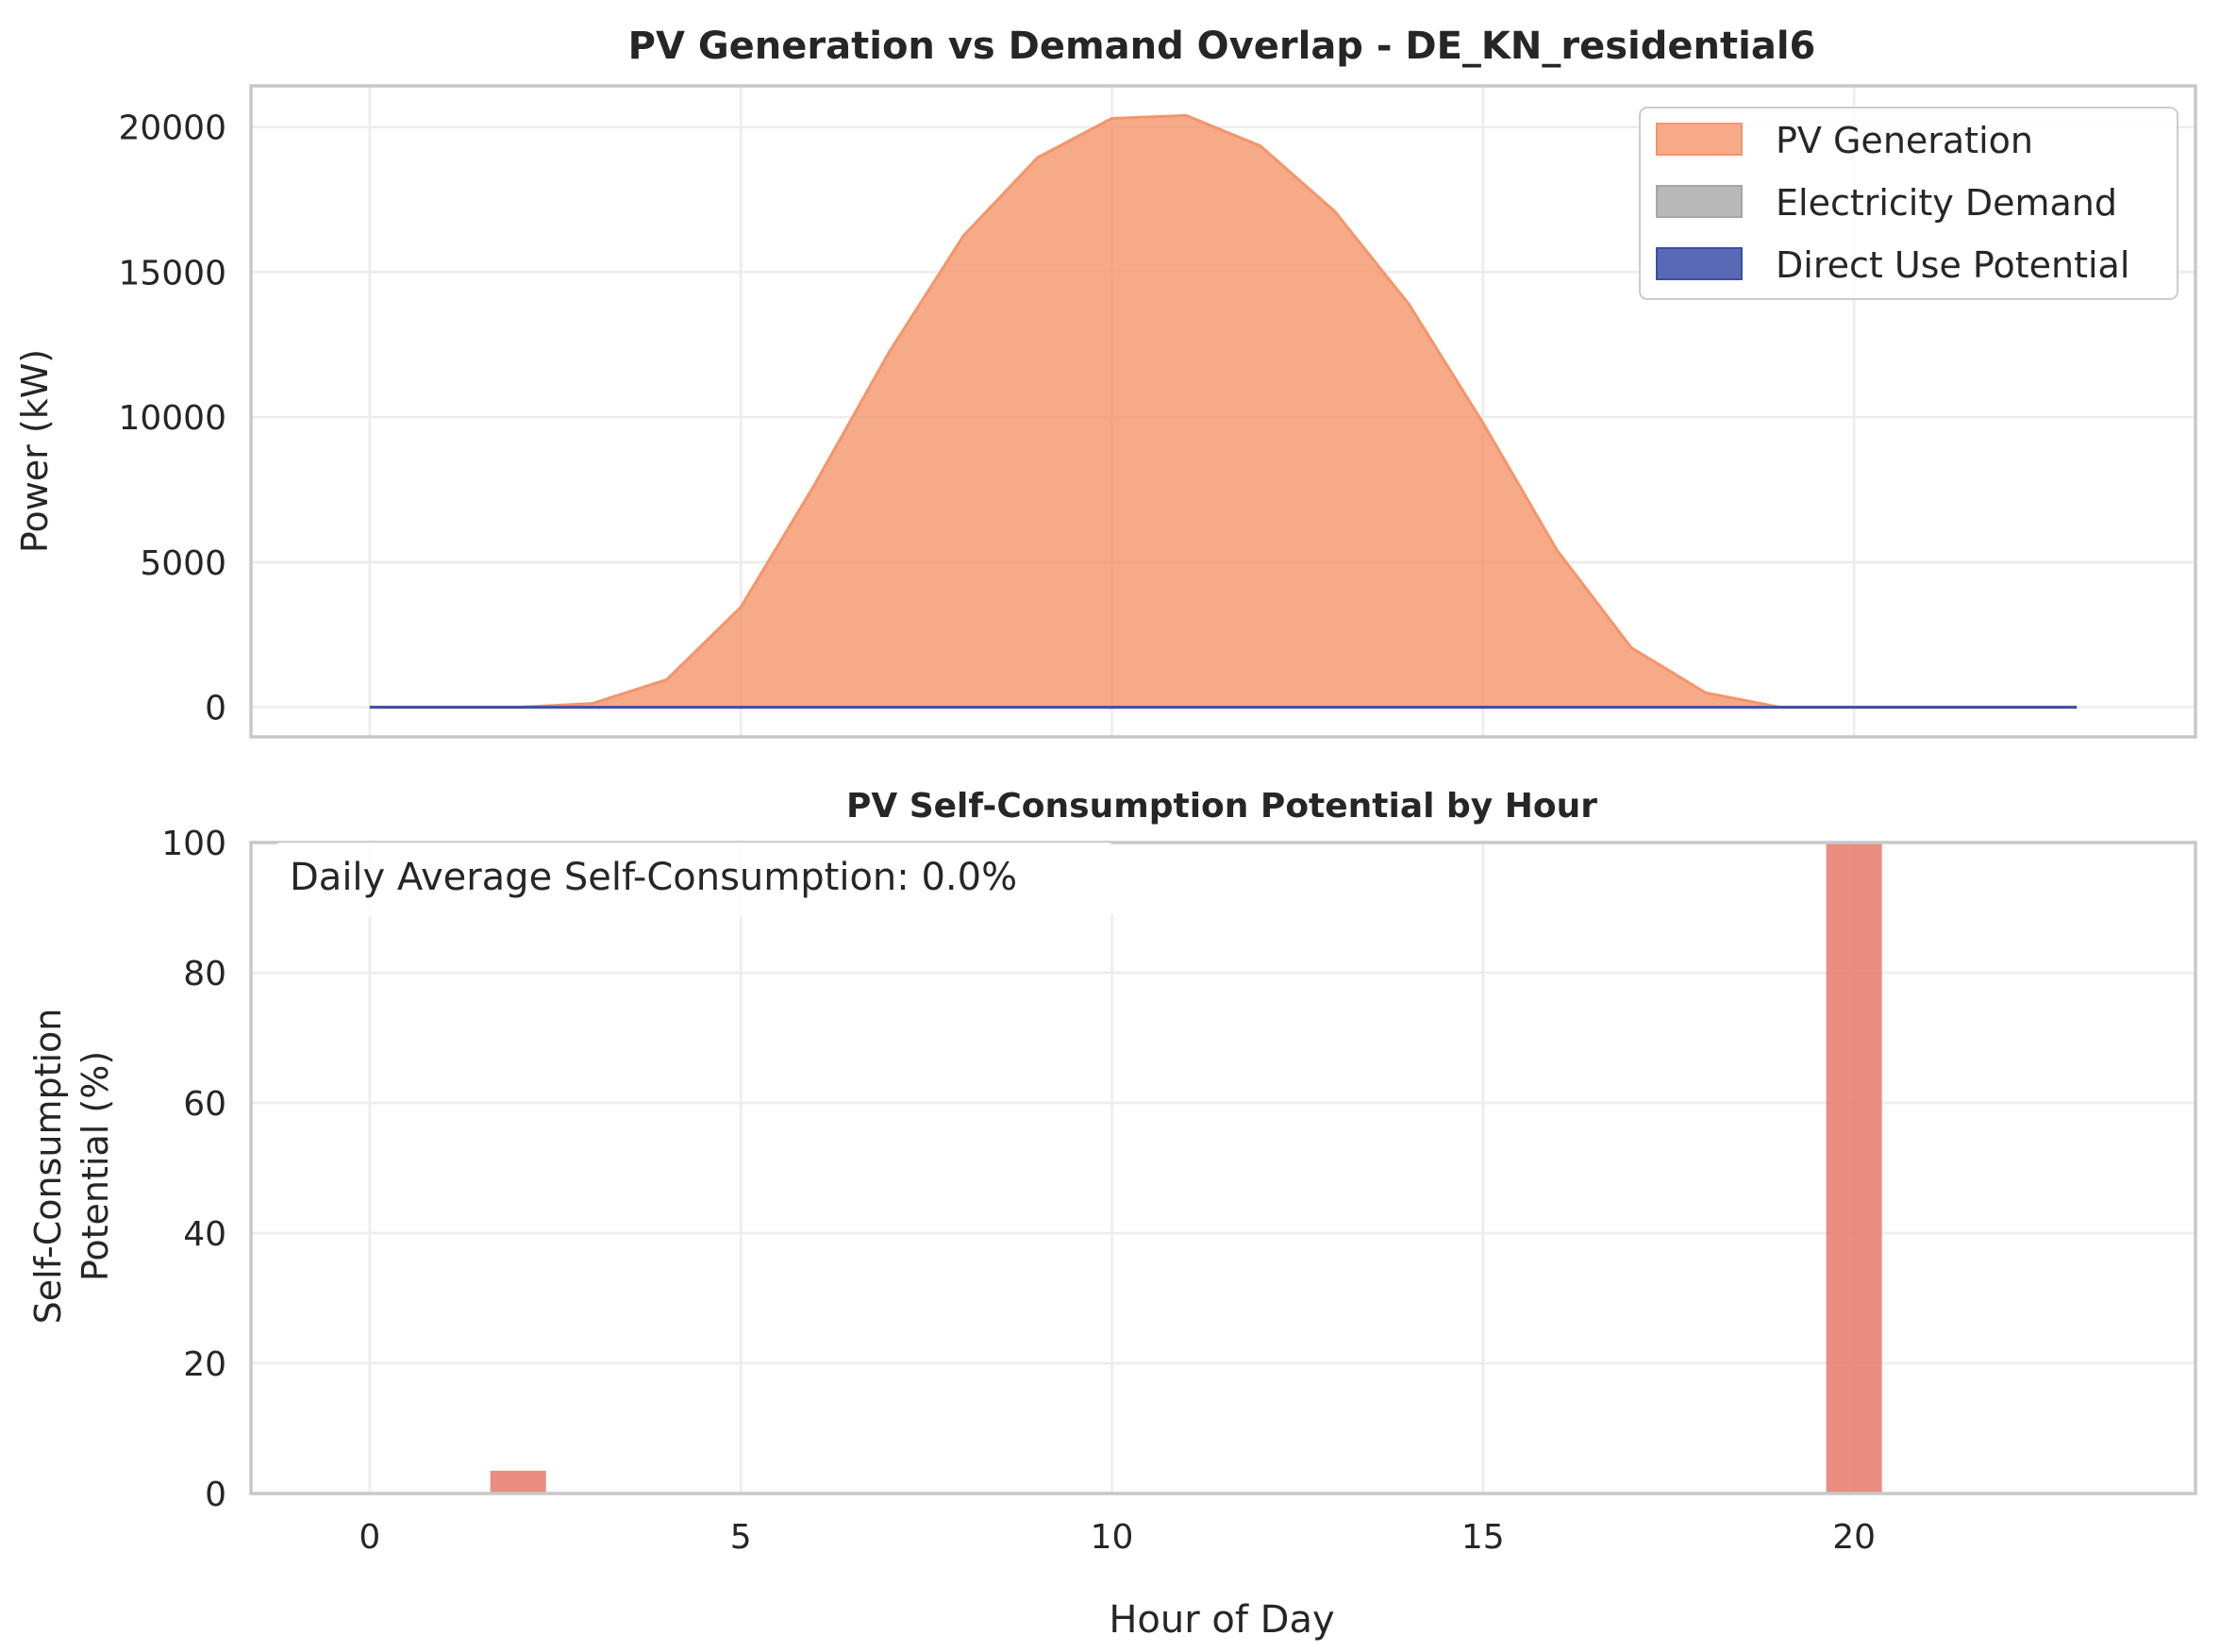 Image resolution: width=2220 pixels, height=1652 pixels. Describe the element at coordinates (204, 1104) in the screenshot. I see `bottom-y-tick-label: 60` at that location.